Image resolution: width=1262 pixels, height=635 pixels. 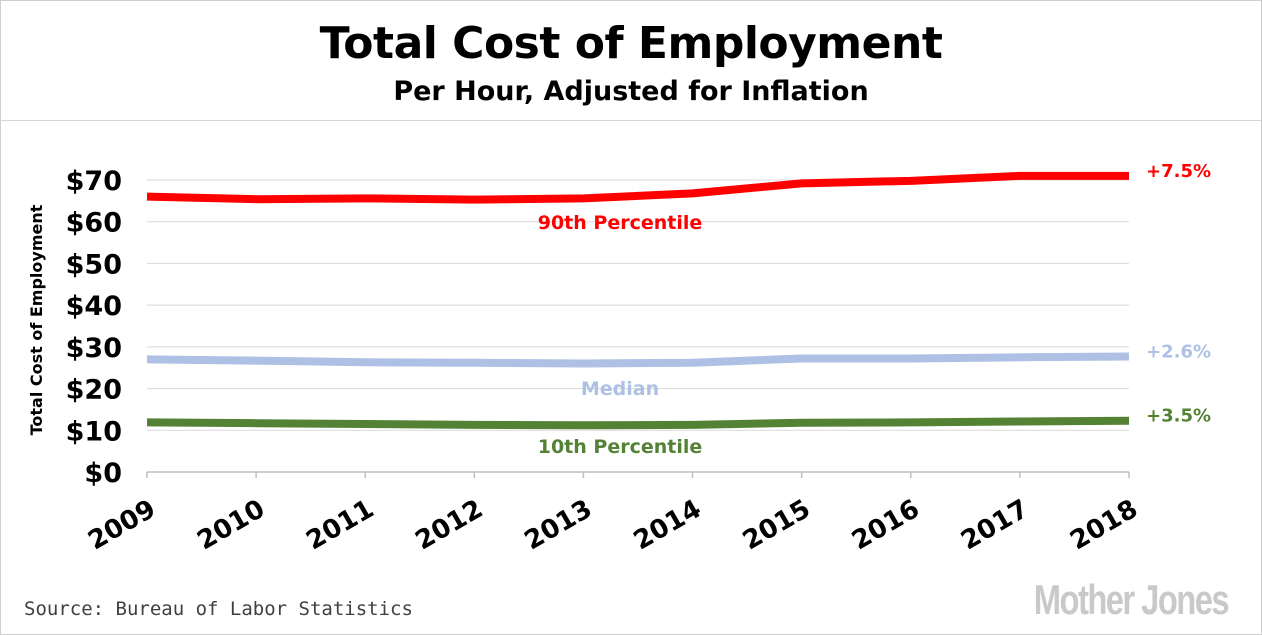 What do you see at coordinates (340, 525) in the screenshot?
I see `x-tick-label: 2011` at bounding box center [340, 525].